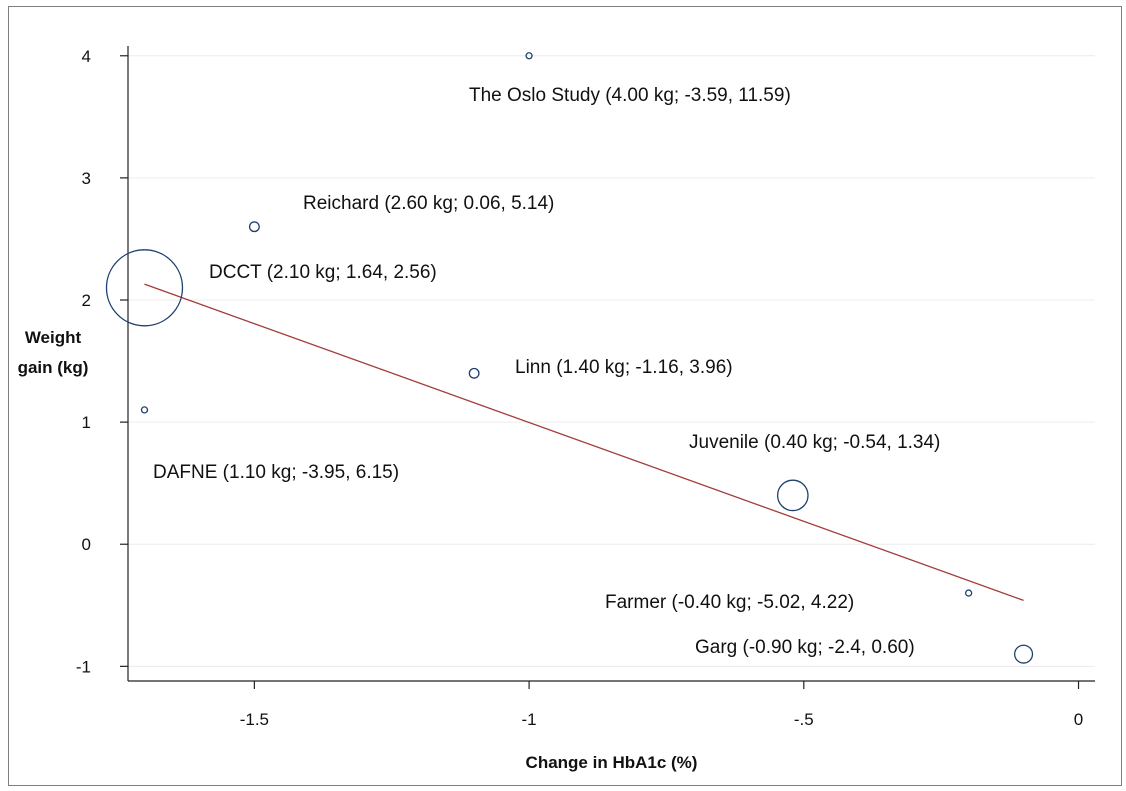 The height and width of the screenshot is (791, 1126). Describe the element at coordinates (276, 472) in the screenshot. I see `point-label: DAFNE (1.10 kg; -3.95, 6.15)` at that location.